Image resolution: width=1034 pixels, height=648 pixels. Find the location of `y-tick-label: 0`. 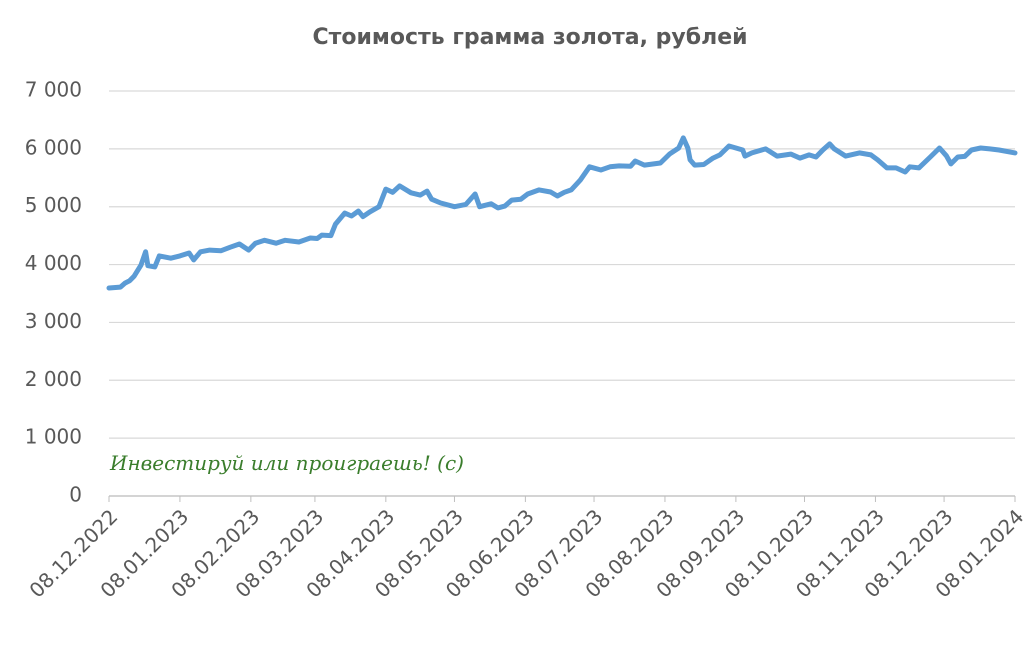

y-tick-label: 0 is located at coordinates (75, 495).